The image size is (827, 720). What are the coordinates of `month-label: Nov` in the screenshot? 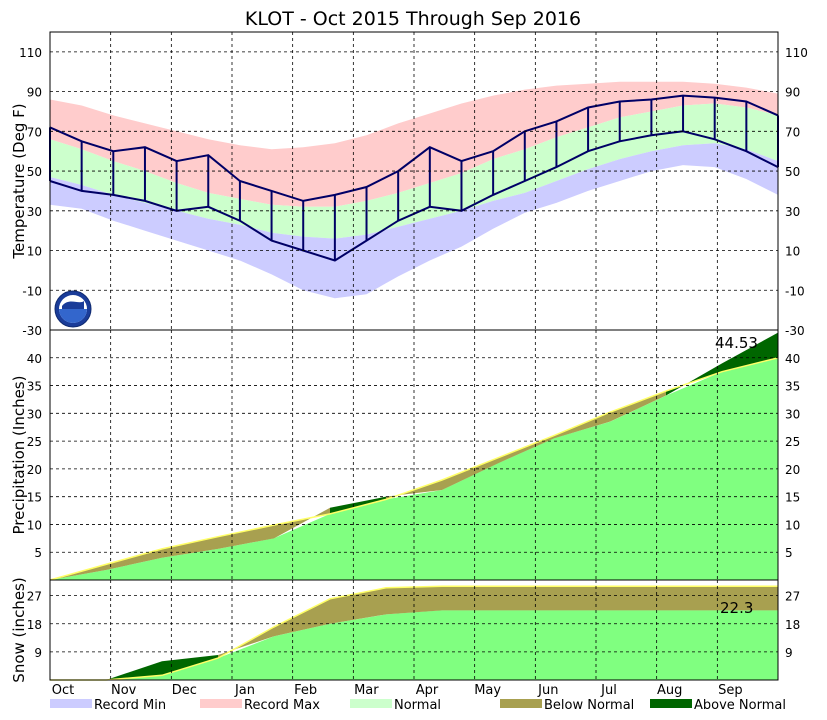 It's located at (124, 690).